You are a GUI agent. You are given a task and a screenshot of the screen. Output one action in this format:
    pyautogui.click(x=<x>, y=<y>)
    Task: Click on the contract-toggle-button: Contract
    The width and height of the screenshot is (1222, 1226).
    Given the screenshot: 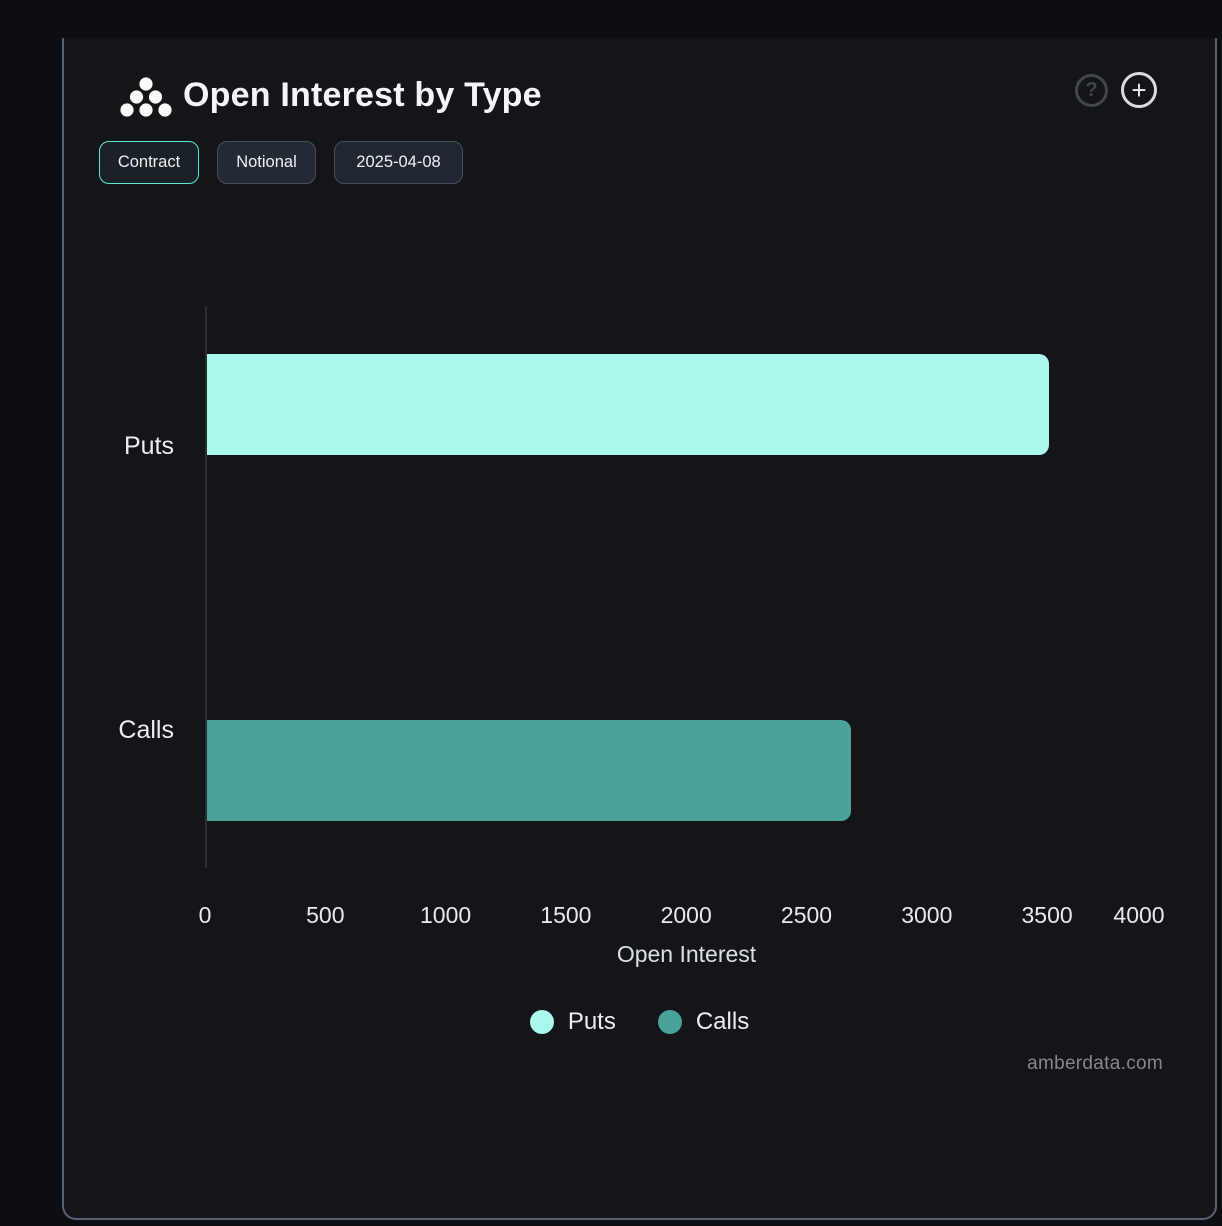 What is the action you would take?
    pyautogui.click(x=149, y=162)
    